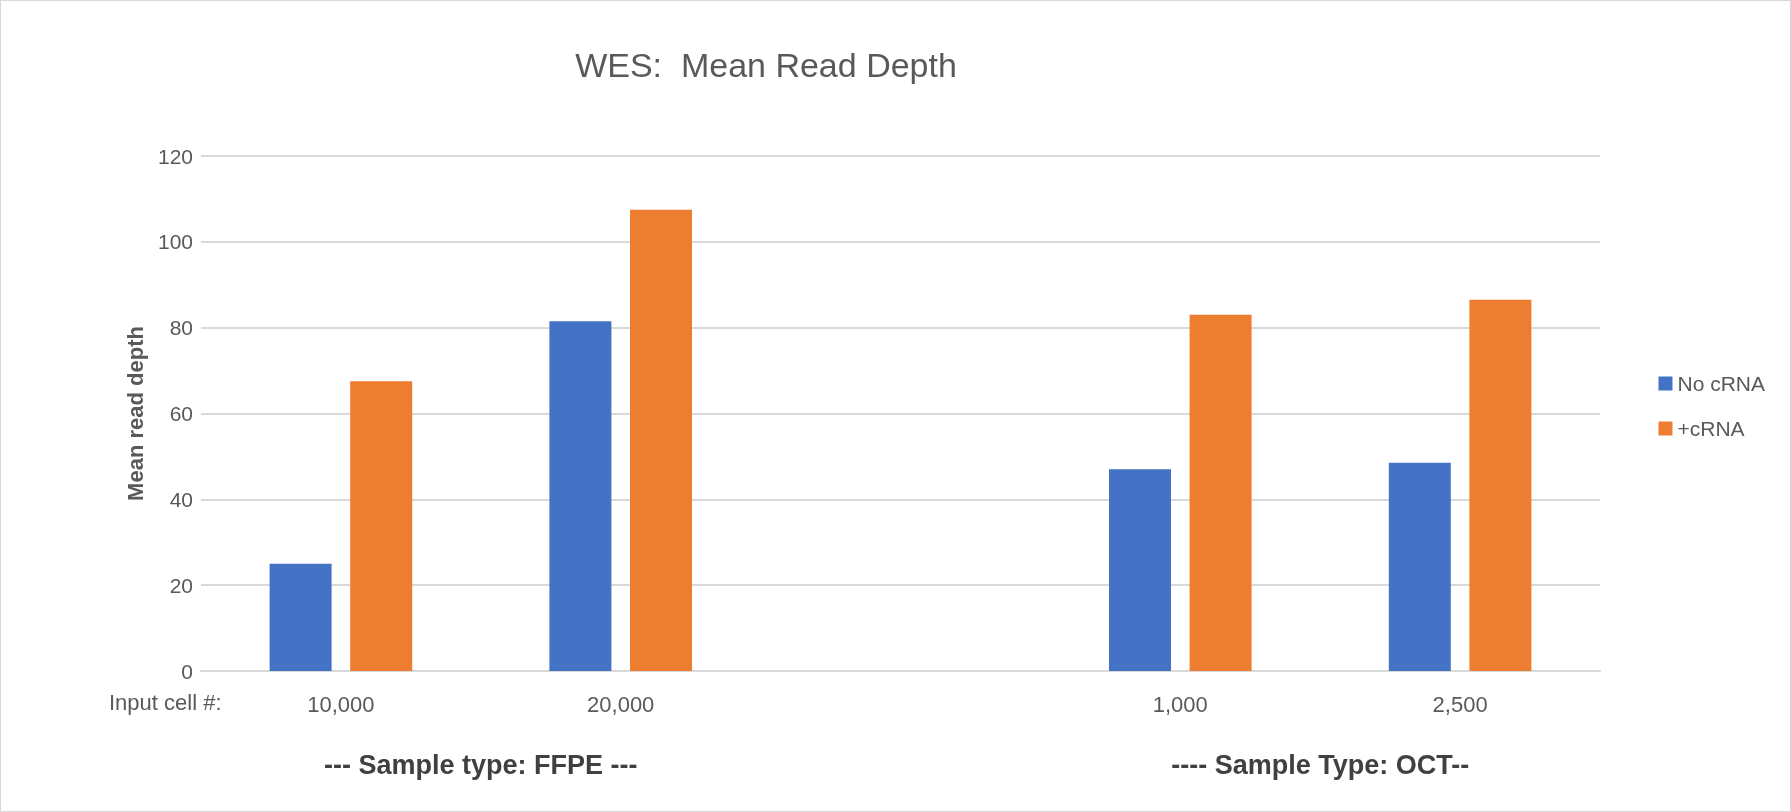 The width and height of the screenshot is (1791, 812). What do you see at coordinates (621, 704) in the screenshot?
I see `x-tick-label: 20,000` at bounding box center [621, 704].